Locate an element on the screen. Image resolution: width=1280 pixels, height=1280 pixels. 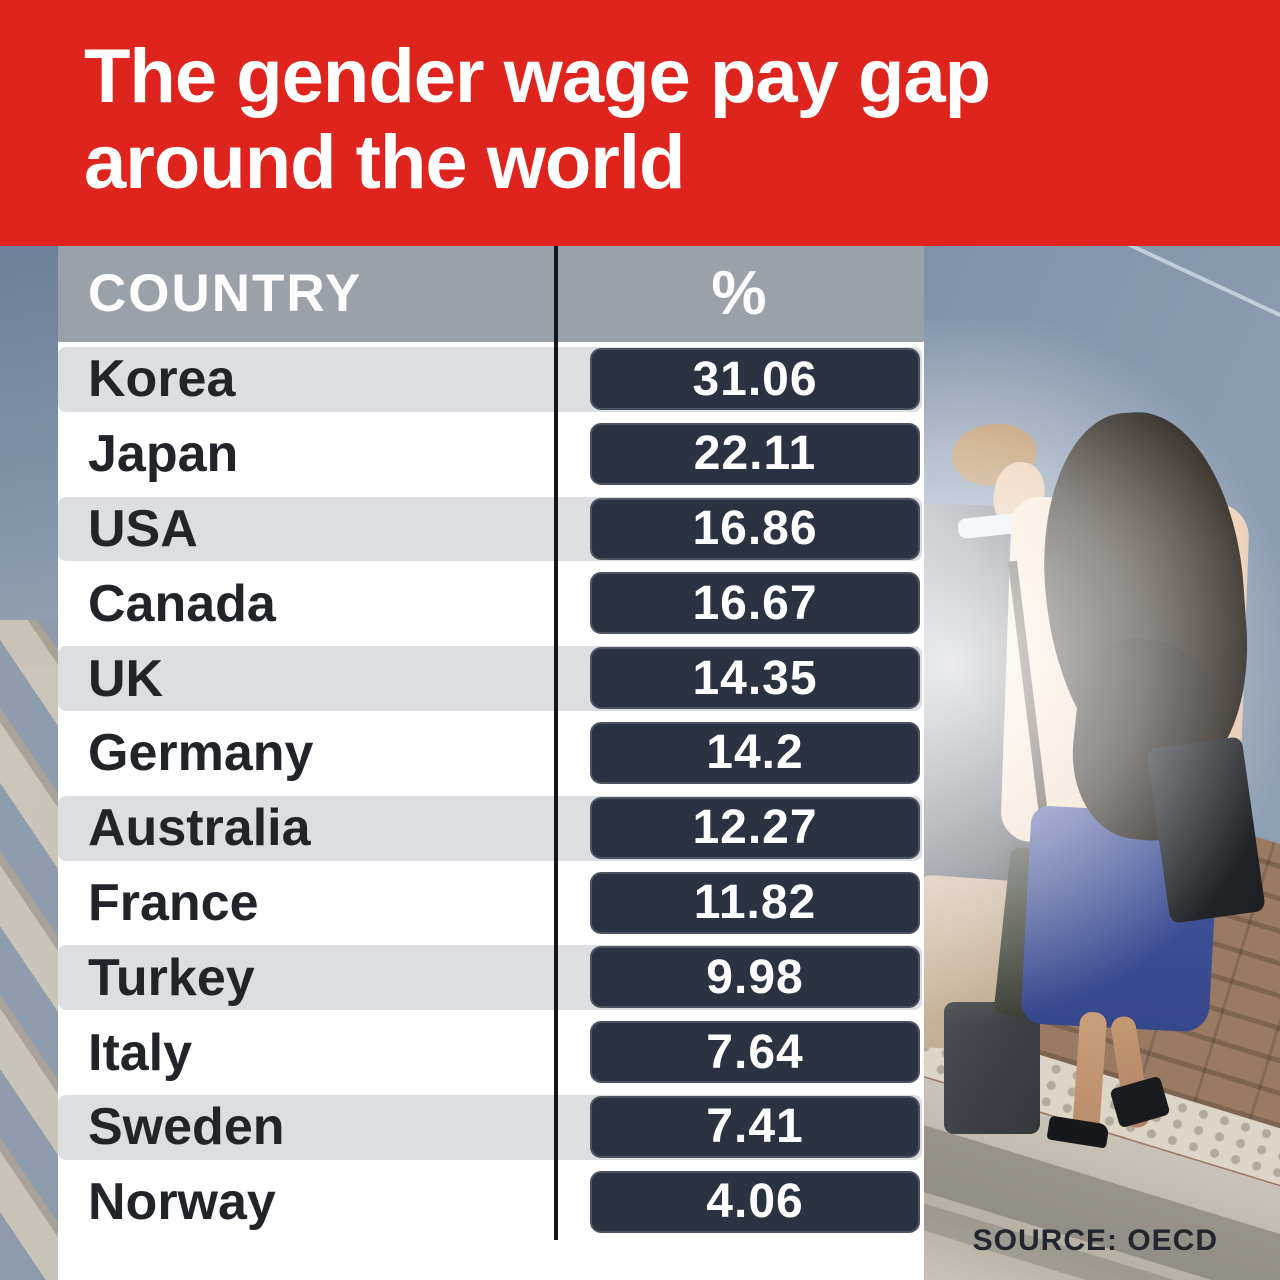
column-header-country: COUNTRY is located at coordinates (225, 293).